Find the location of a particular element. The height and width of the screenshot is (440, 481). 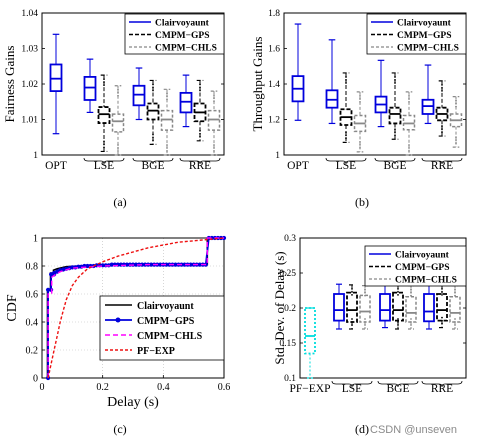

box-lse-s2 is located at coordinates (118, 120).